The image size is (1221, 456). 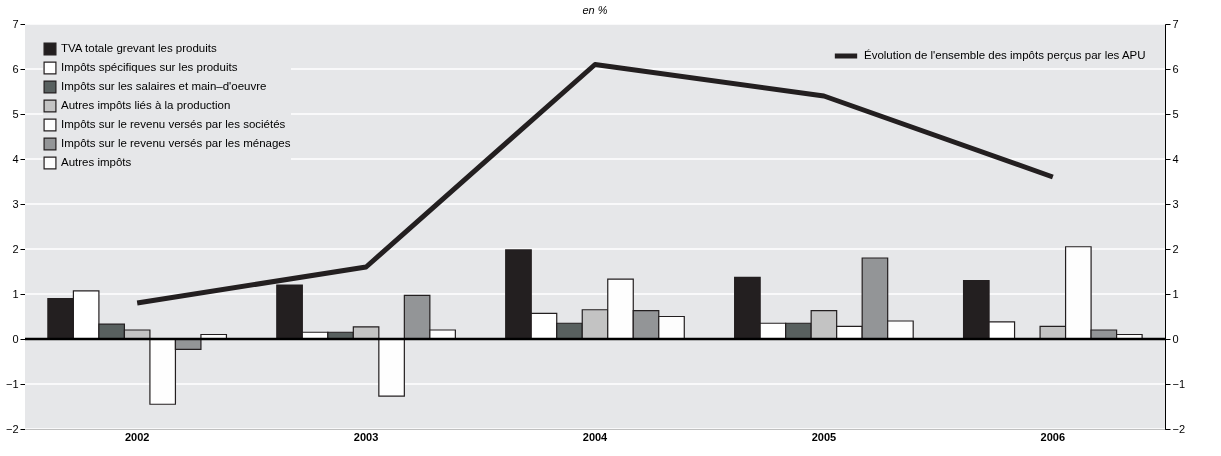 I want to click on y2-tick-label: 5, so click(x=1175, y=113).